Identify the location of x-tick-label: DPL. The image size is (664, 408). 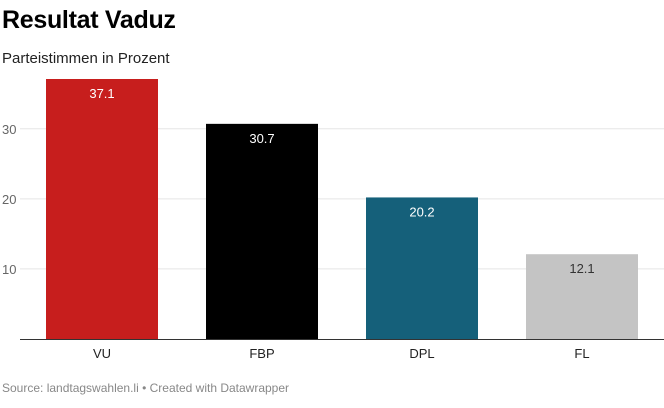
(421, 353).